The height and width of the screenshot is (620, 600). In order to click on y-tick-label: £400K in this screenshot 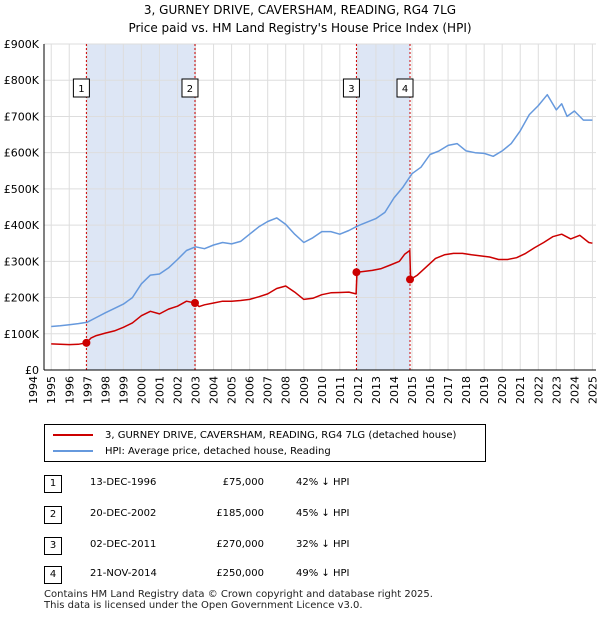, I will do `click(22, 225)`.